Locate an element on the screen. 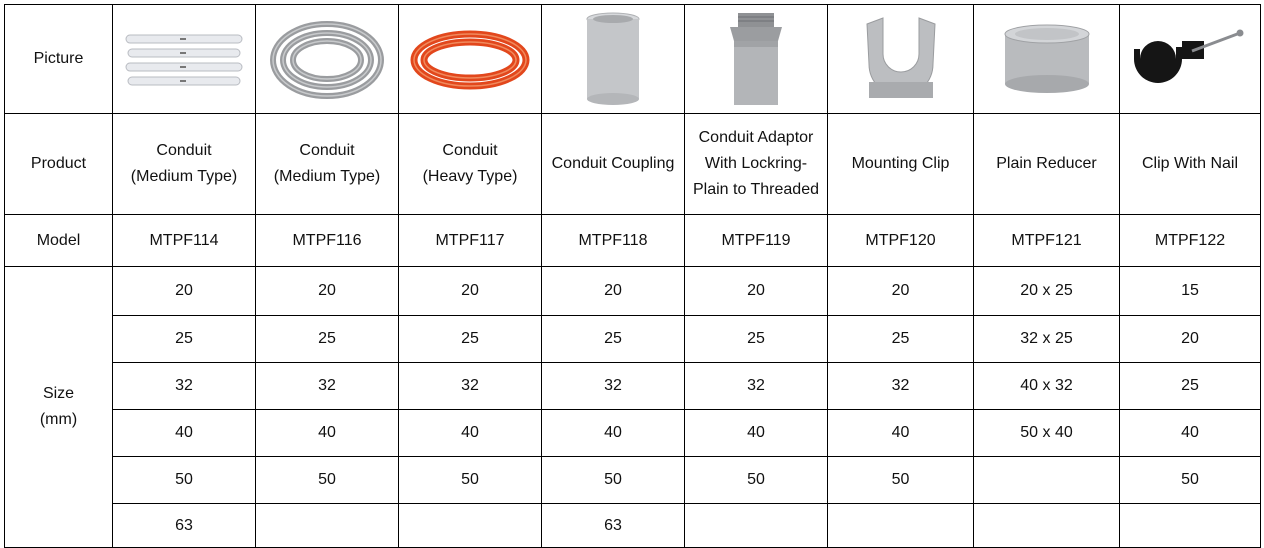 This screenshot has width=1264, height=548. size-cell: 40 x 32 is located at coordinates (1046, 386).